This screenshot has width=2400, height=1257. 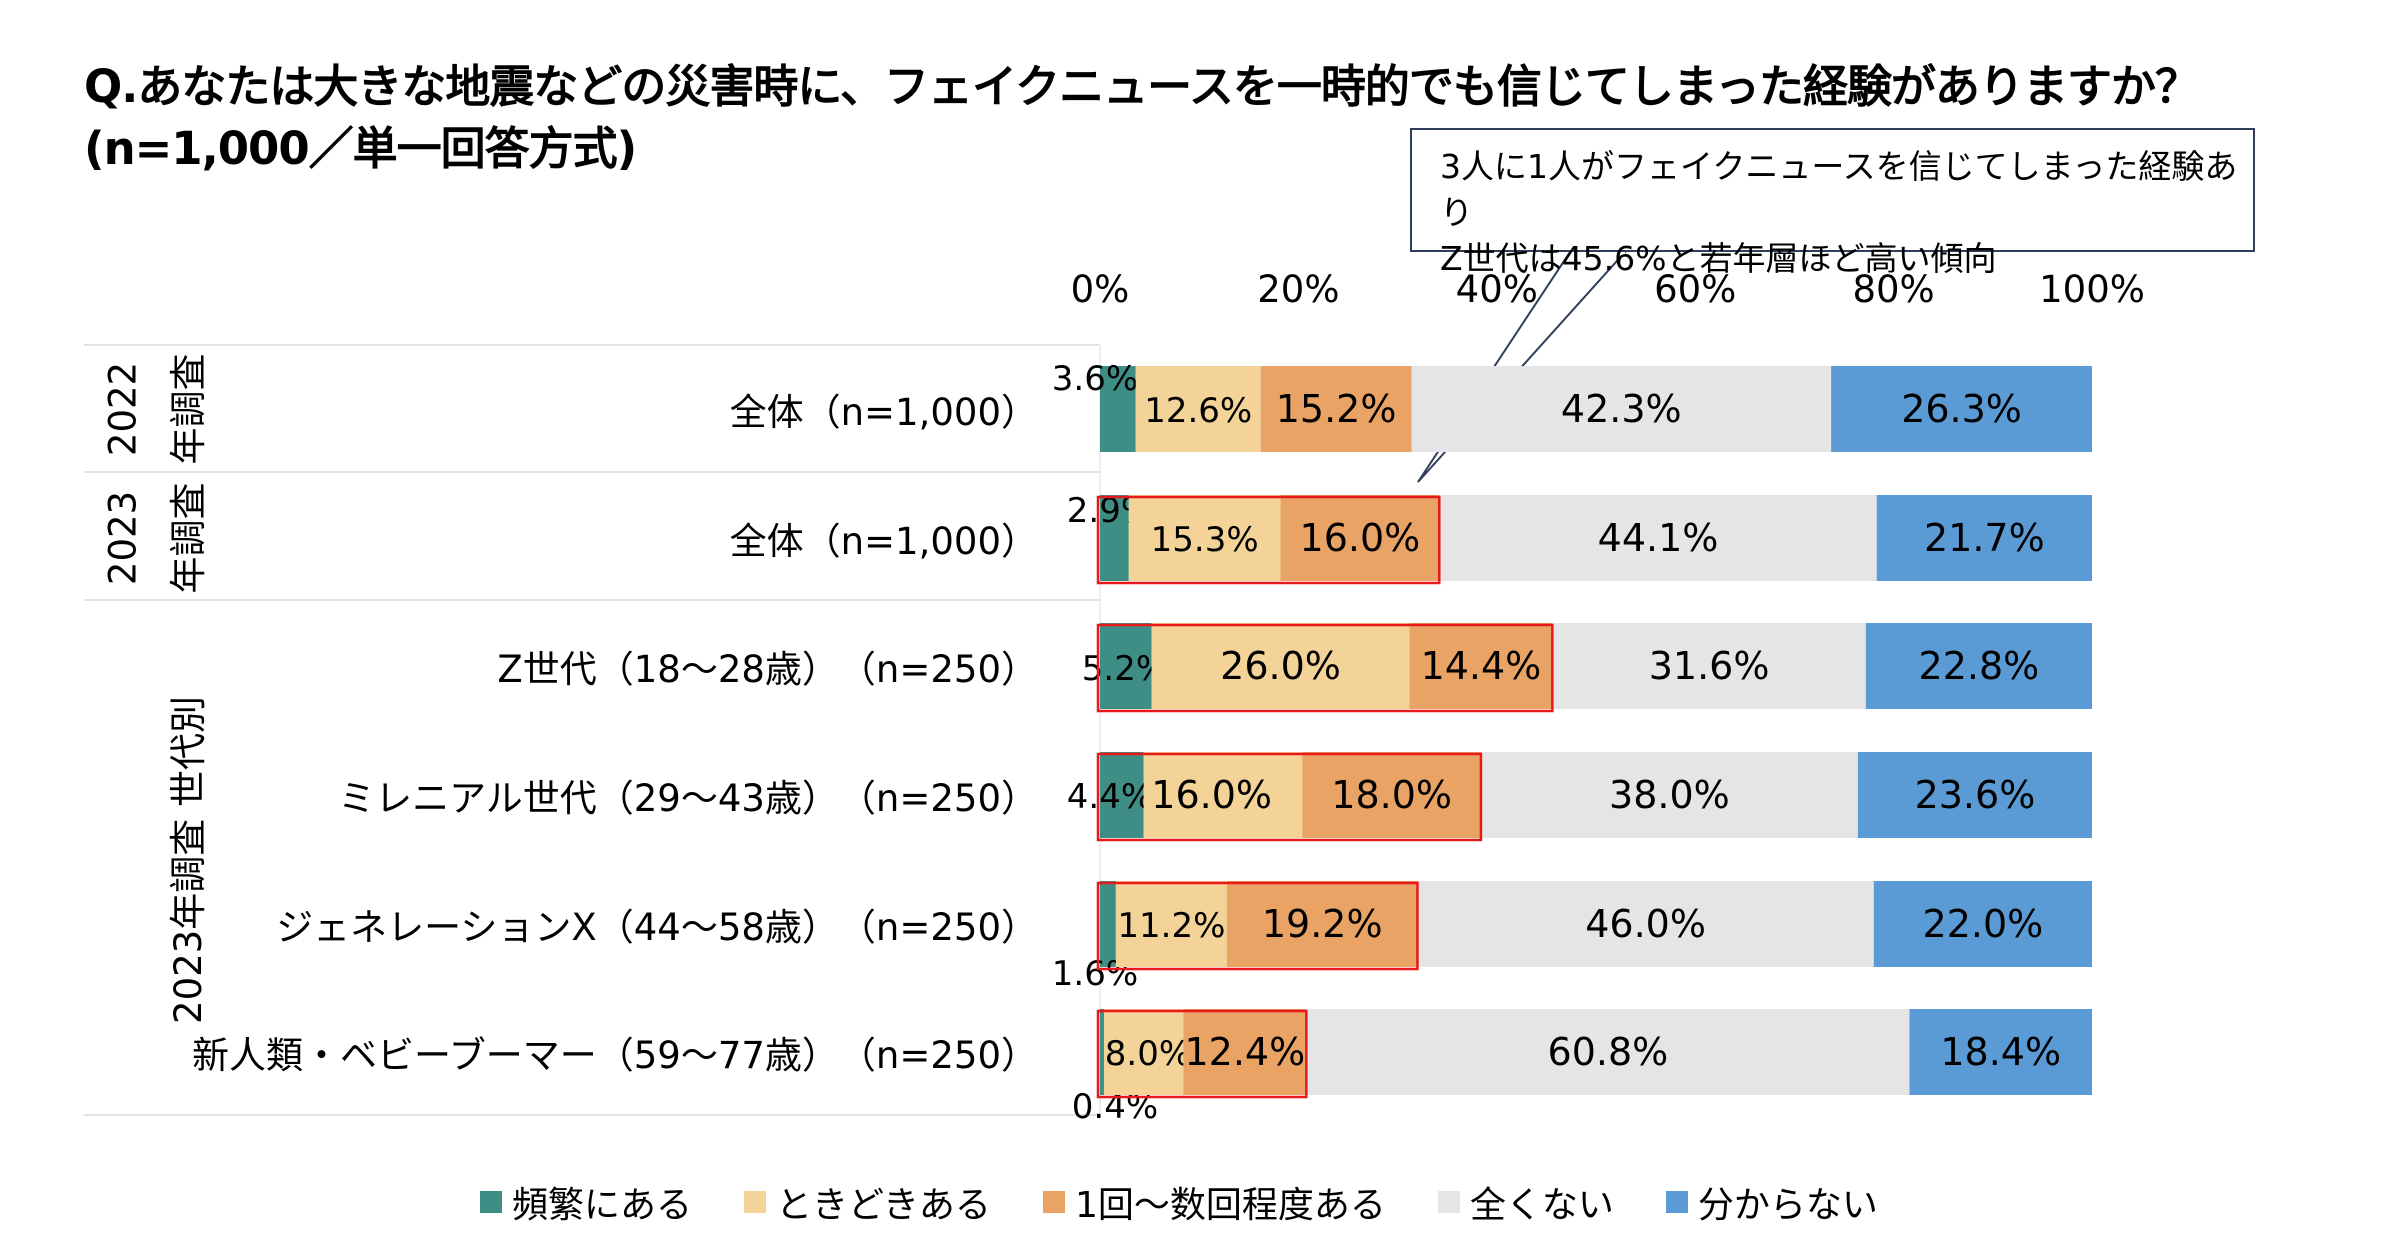 What do you see at coordinates (188, 860) in the screenshot?
I see `group-label-2023-generation: 2023年調査 世代別` at bounding box center [188, 860].